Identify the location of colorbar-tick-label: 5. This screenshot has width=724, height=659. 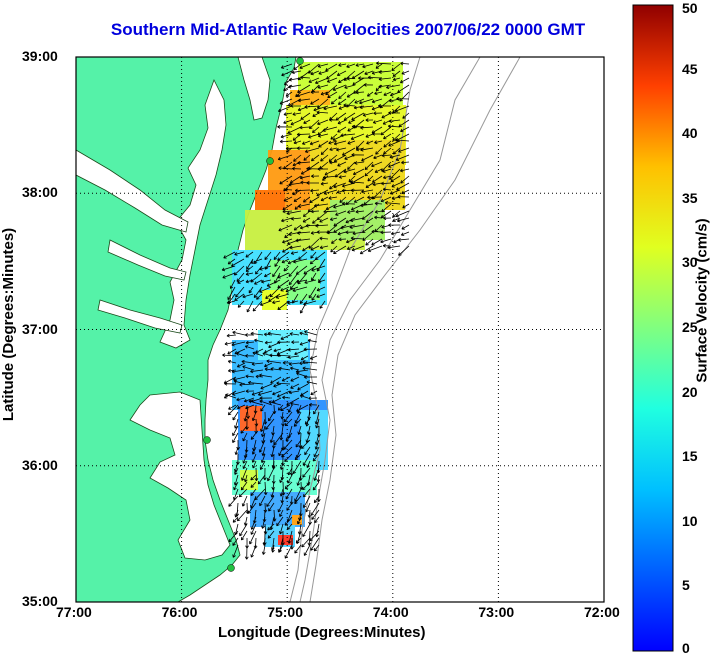
(686, 585).